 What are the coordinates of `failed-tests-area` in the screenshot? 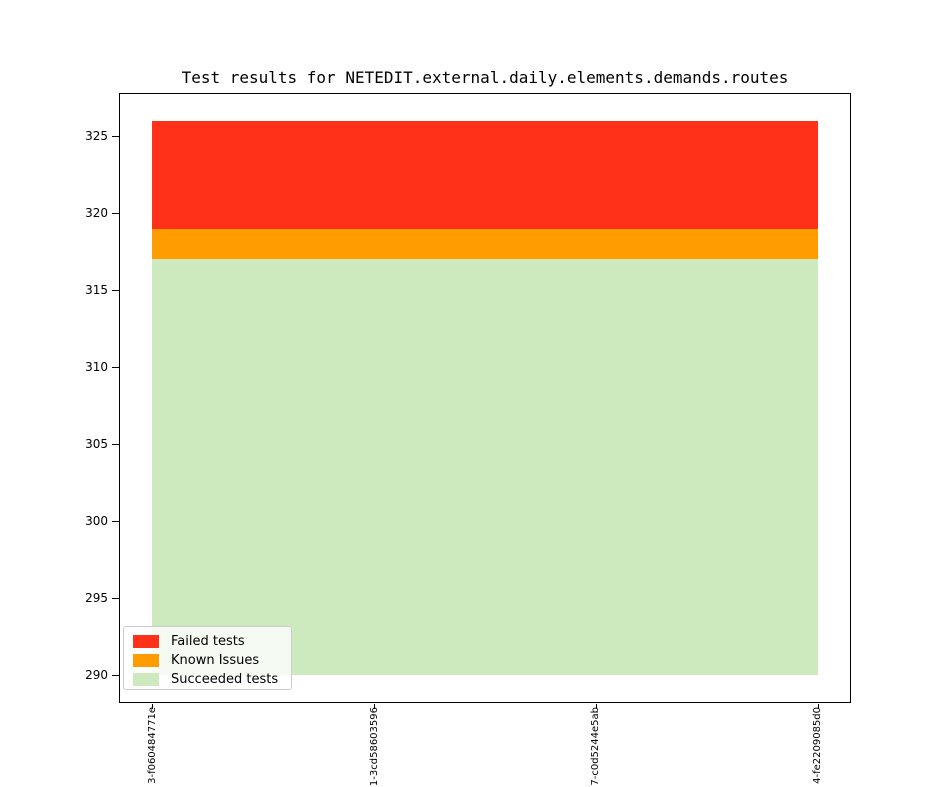 It's located at (485, 174).